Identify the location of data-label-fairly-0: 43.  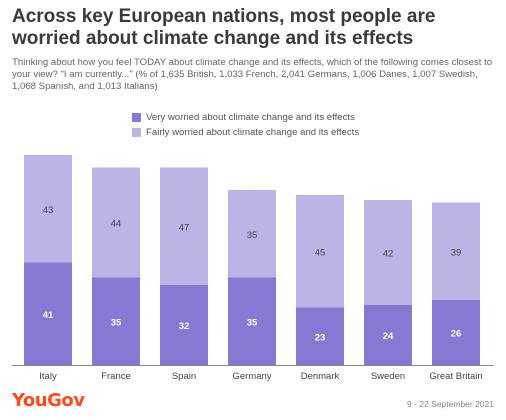
(48, 210).